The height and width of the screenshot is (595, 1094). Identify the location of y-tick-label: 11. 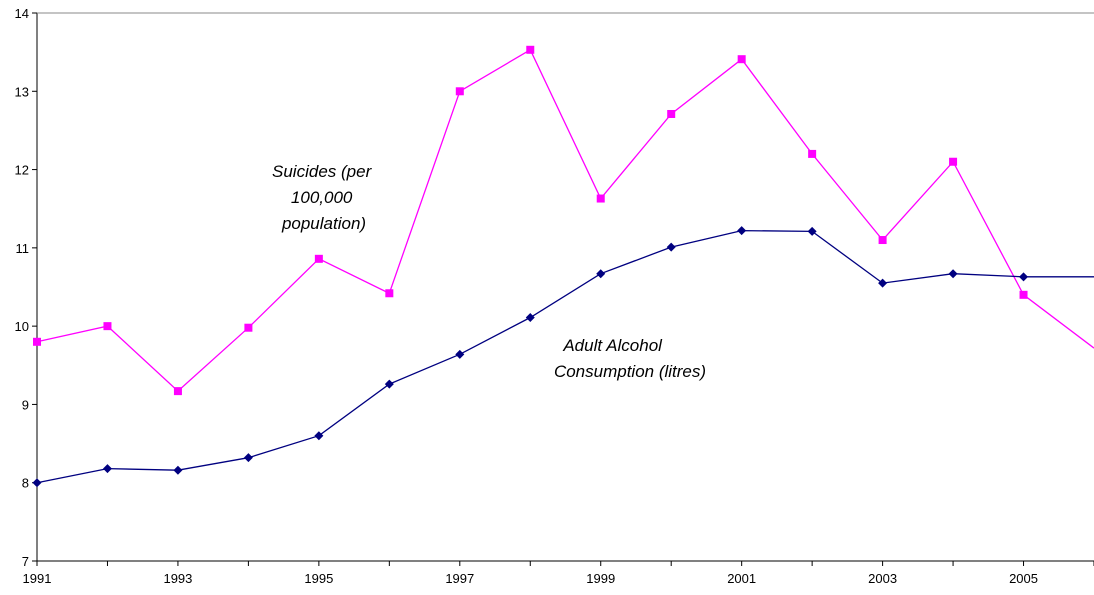
(23, 248).